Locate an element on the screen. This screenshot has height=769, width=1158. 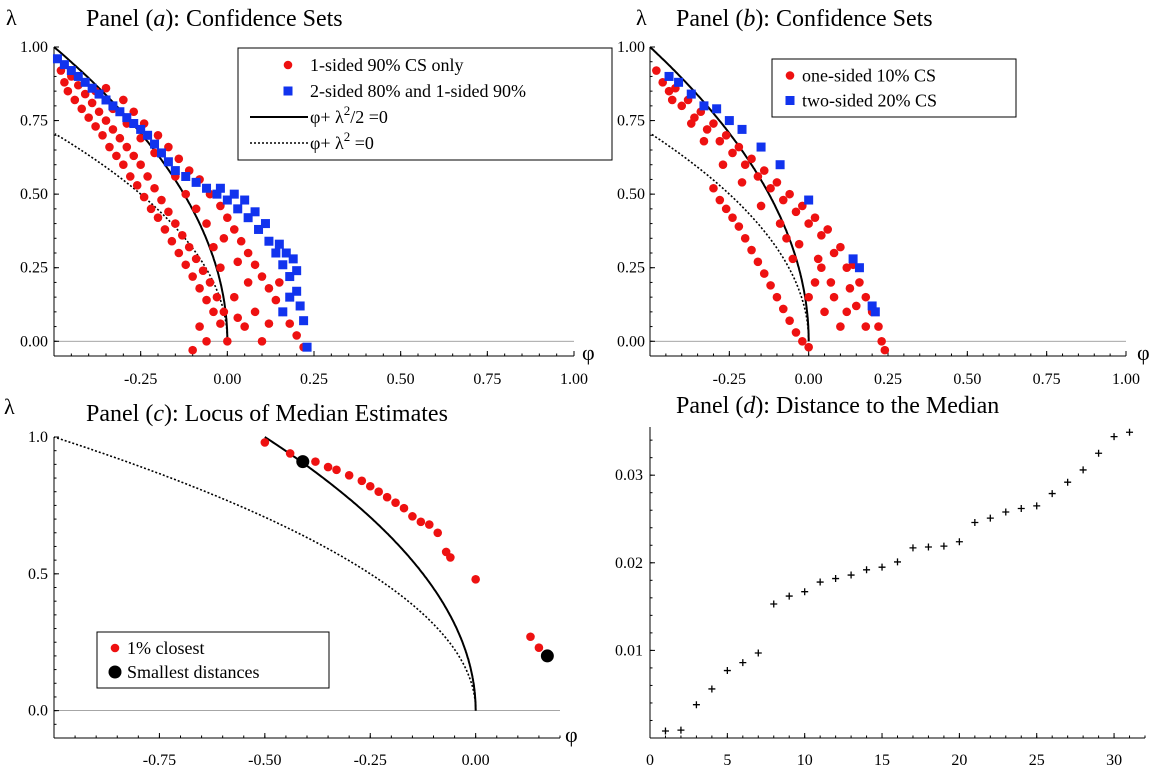
y-tick-label: 0.75 is located at coordinates (34, 121).